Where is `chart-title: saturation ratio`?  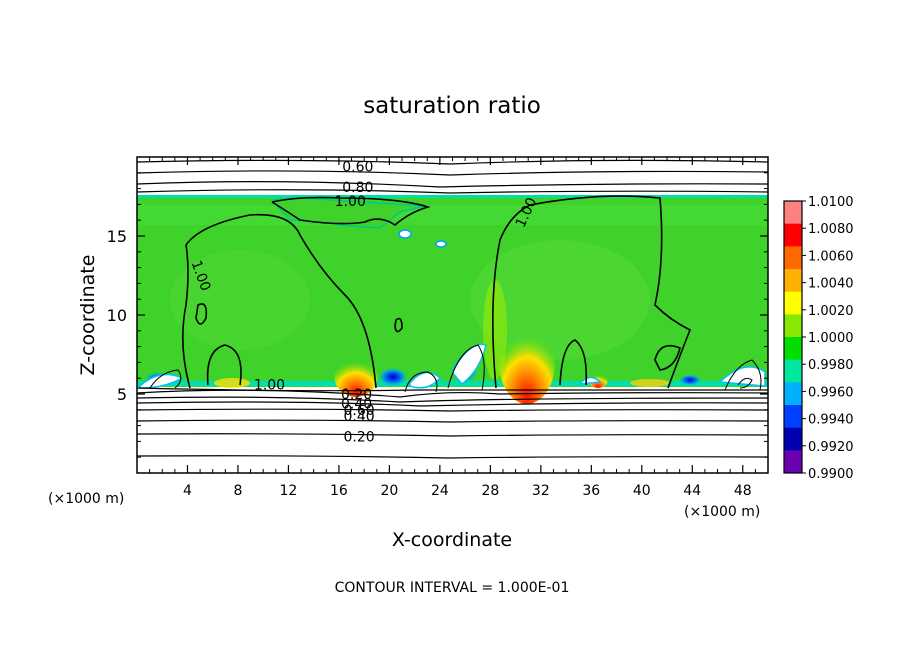
chart-title: saturation ratio is located at coordinates (452, 106).